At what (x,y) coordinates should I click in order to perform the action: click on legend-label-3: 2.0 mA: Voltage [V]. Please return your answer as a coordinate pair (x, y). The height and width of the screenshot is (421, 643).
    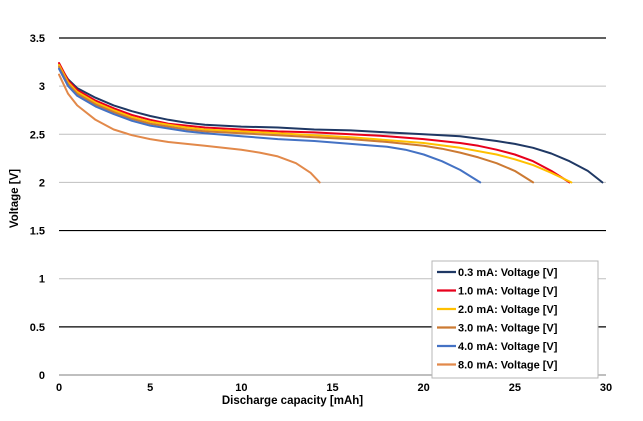
    Looking at the image, I should click on (508, 310).